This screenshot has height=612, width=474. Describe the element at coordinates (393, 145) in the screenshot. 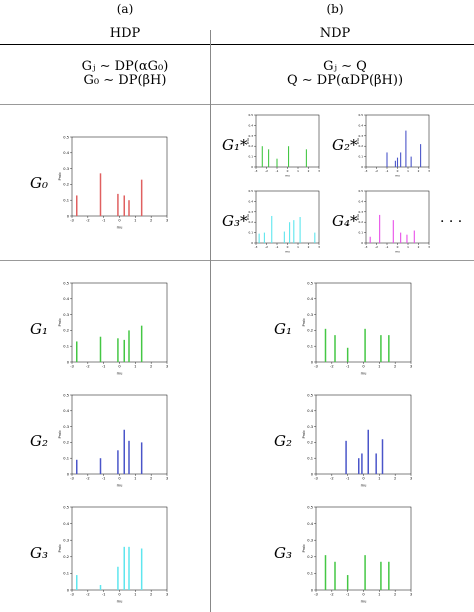

I see `ndp-g2-star-chart: -3 -2 -1 0 1 2 3 0 0.1 0.2 0.3 0.4 0.5 mu Prob` at that location.